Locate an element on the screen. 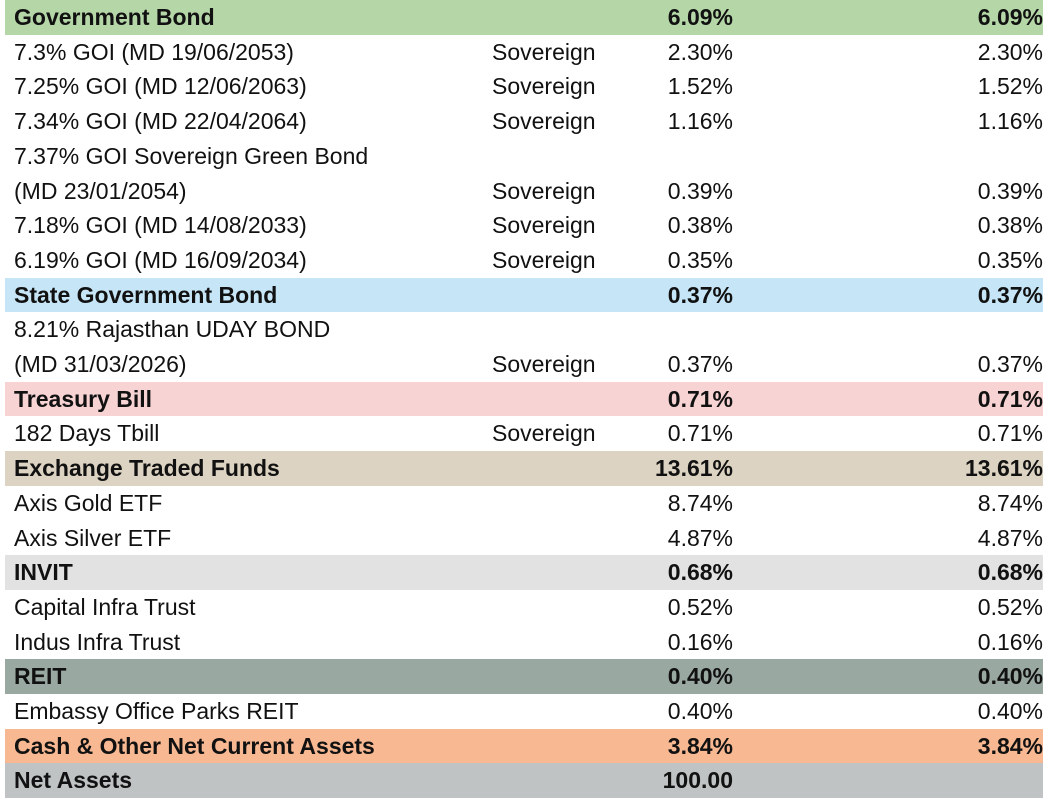  allocation-percent: 1.16% is located at coordinates (700, 121).